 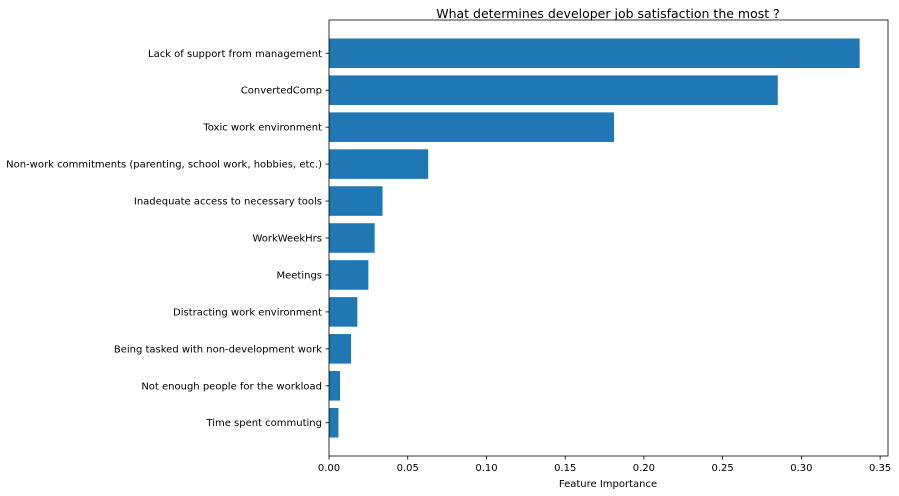 I want to click on x-tick-label: 0.35, so click(x=880, y=468).